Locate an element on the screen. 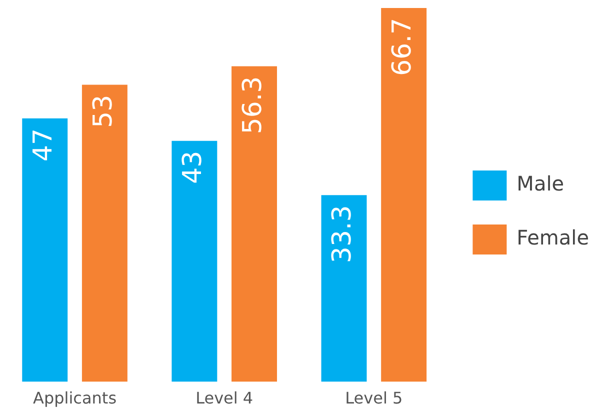  legend-label: Female is located at coordinates (553, 238).